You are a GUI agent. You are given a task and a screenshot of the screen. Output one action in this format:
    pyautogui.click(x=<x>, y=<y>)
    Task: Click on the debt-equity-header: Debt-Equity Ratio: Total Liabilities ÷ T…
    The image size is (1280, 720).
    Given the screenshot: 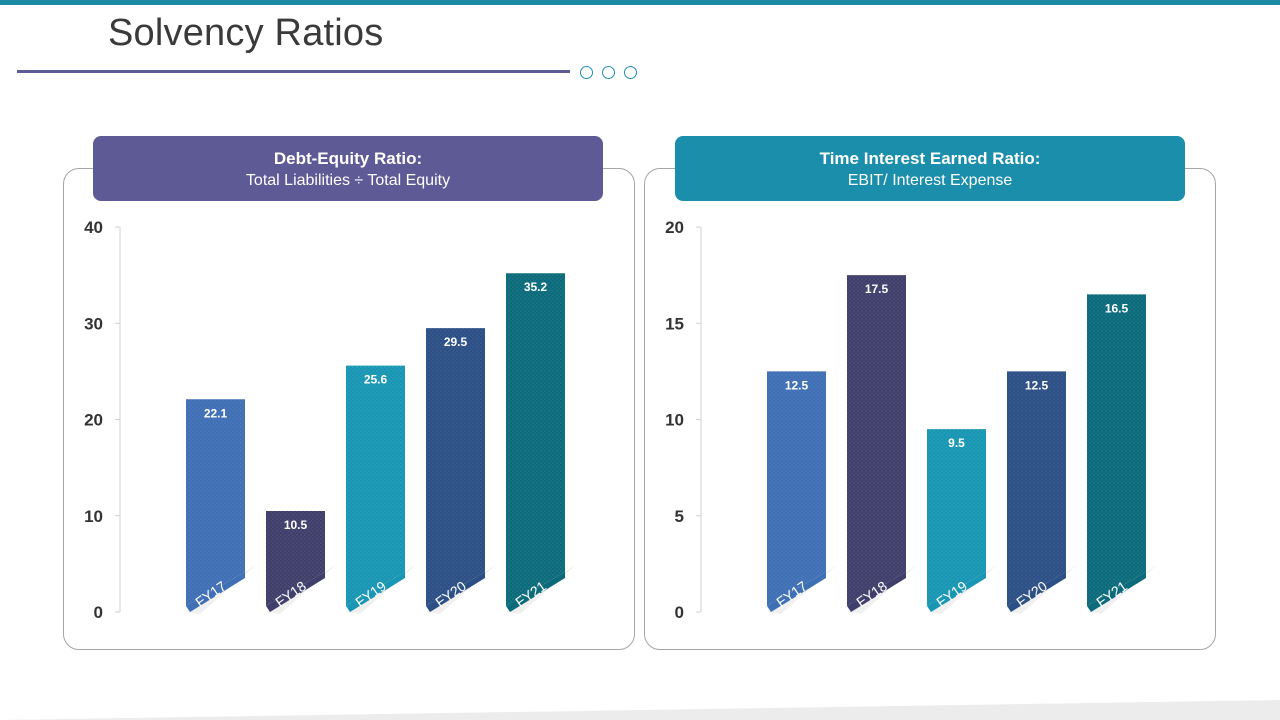 What is the action you would take?
    pyautogui.click(x=348, y=168)
    